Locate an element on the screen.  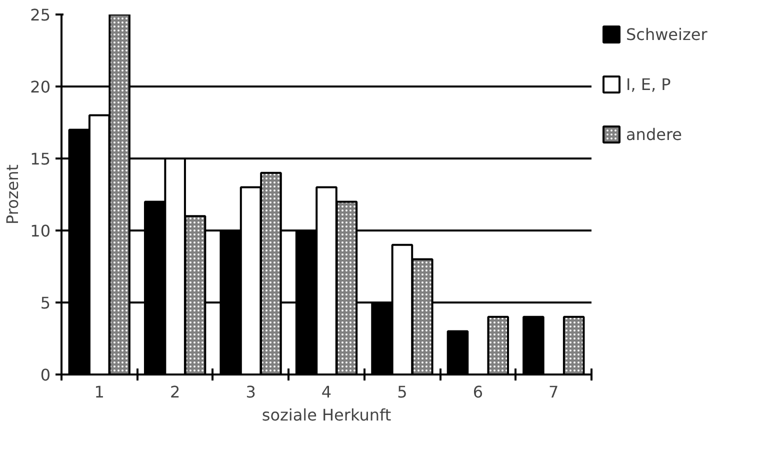
y-tick-label: 0 is located at coordinates (45, 375).